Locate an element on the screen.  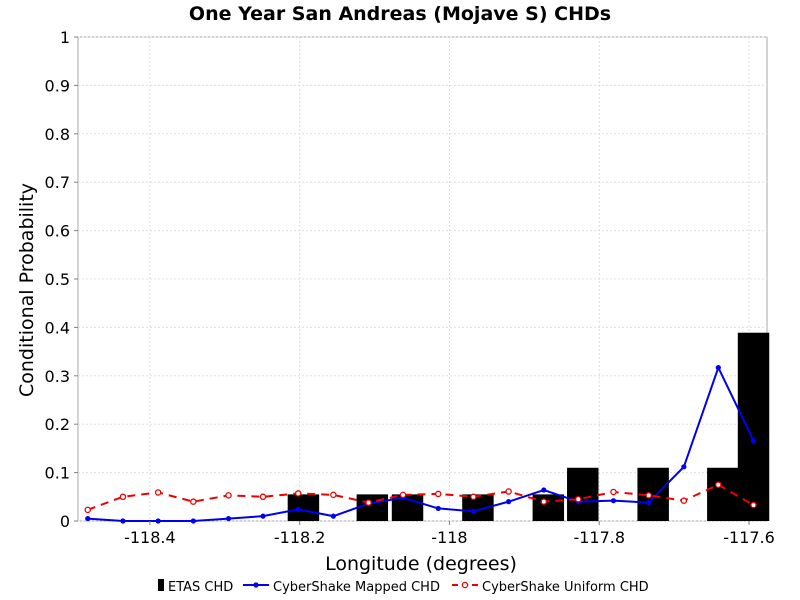
x-axis-label: Longitude (degrees) is located at coordinates (421, 564).